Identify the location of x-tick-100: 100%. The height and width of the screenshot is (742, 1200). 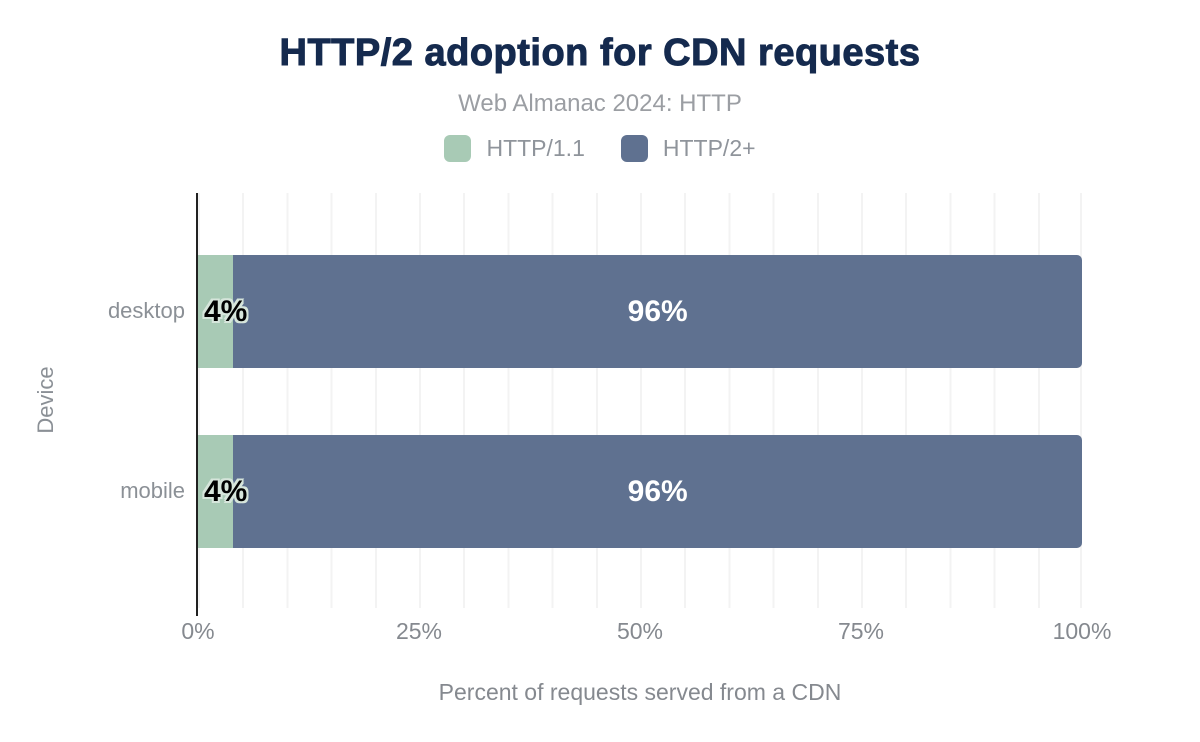
(1082, 631).